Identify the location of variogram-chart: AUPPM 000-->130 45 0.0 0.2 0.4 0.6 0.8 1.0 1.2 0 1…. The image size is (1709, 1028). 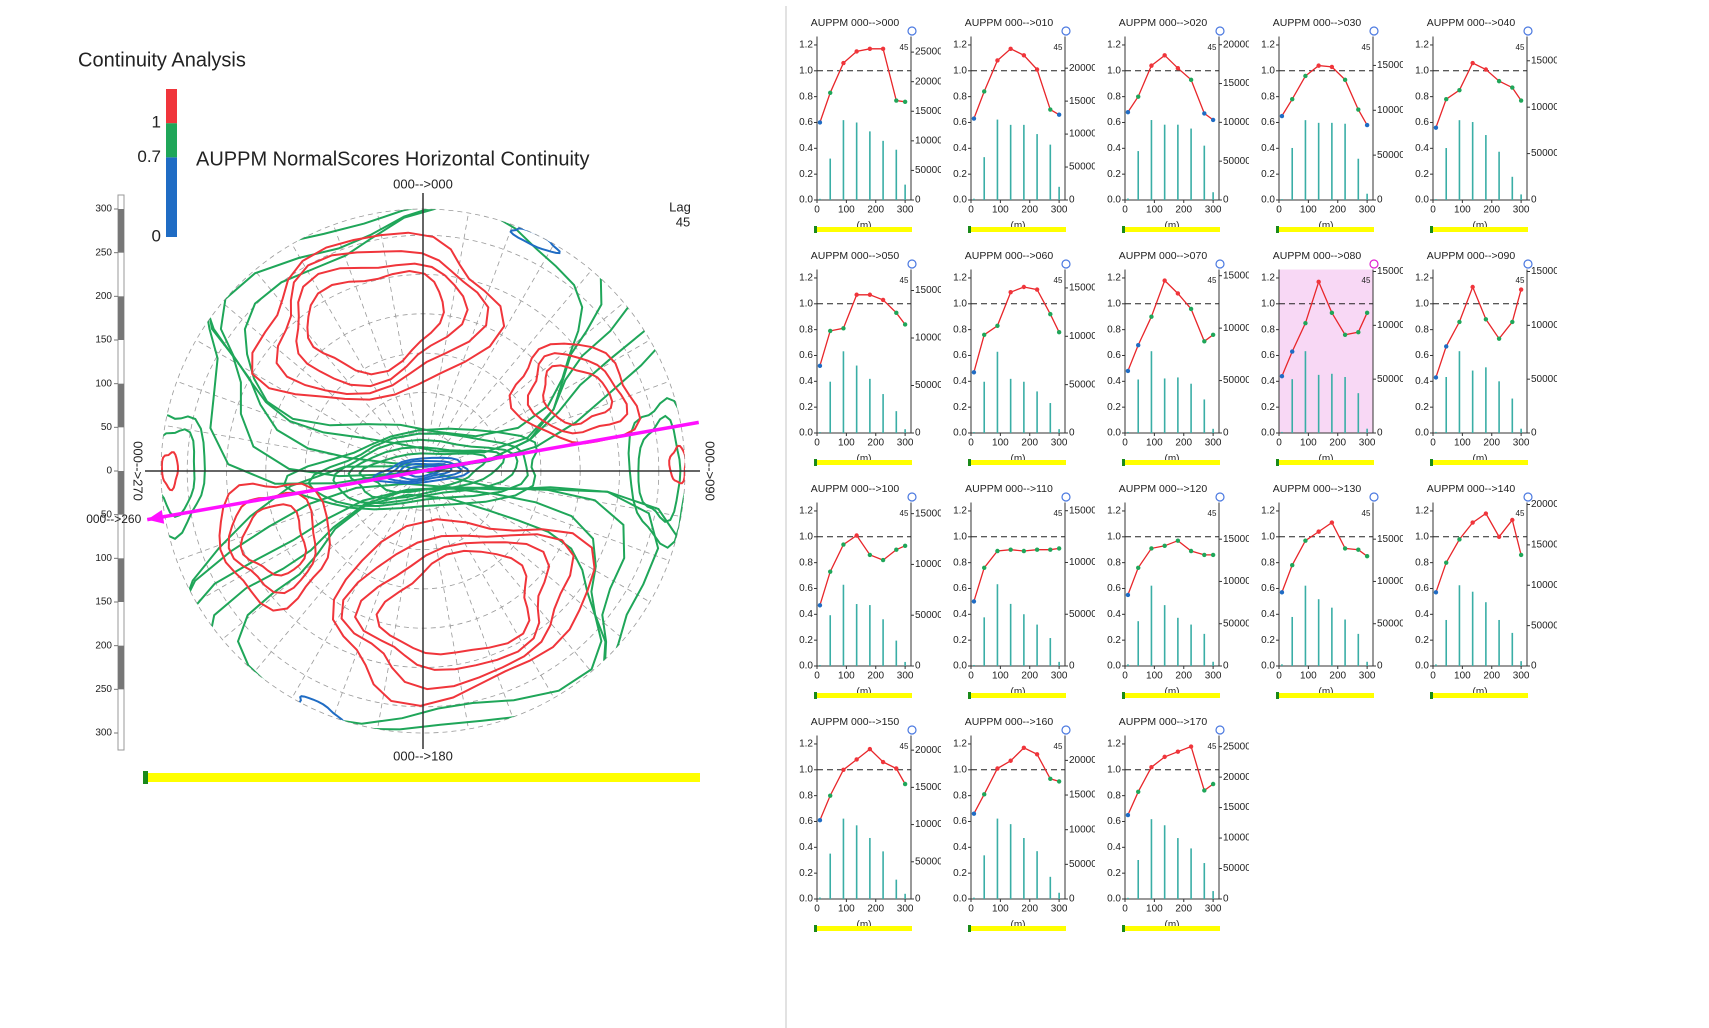
(1336, 591).